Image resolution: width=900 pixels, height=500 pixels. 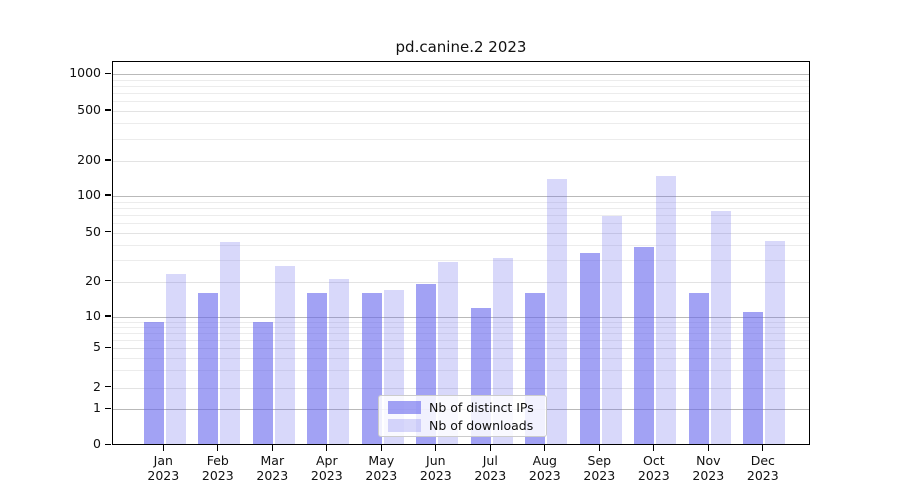 I want to click on legend-row-distinct-ips: Nb of distinct IPs, so click(x=462, y=407).